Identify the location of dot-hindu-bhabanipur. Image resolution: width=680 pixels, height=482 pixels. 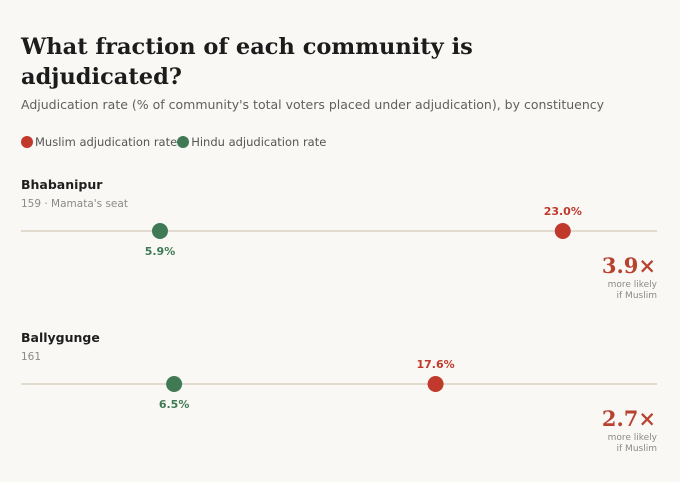
(159, 231).